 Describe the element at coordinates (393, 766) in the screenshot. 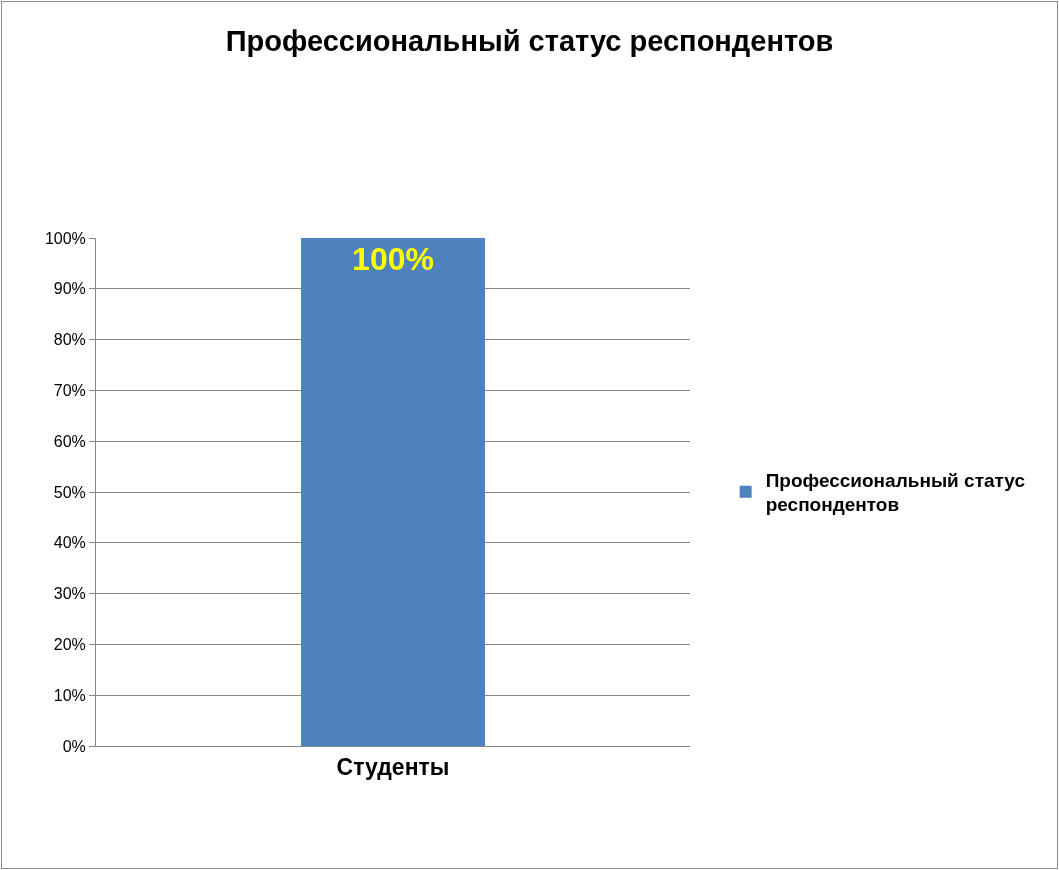

I see `x-tick-label: Студенты` at that location.